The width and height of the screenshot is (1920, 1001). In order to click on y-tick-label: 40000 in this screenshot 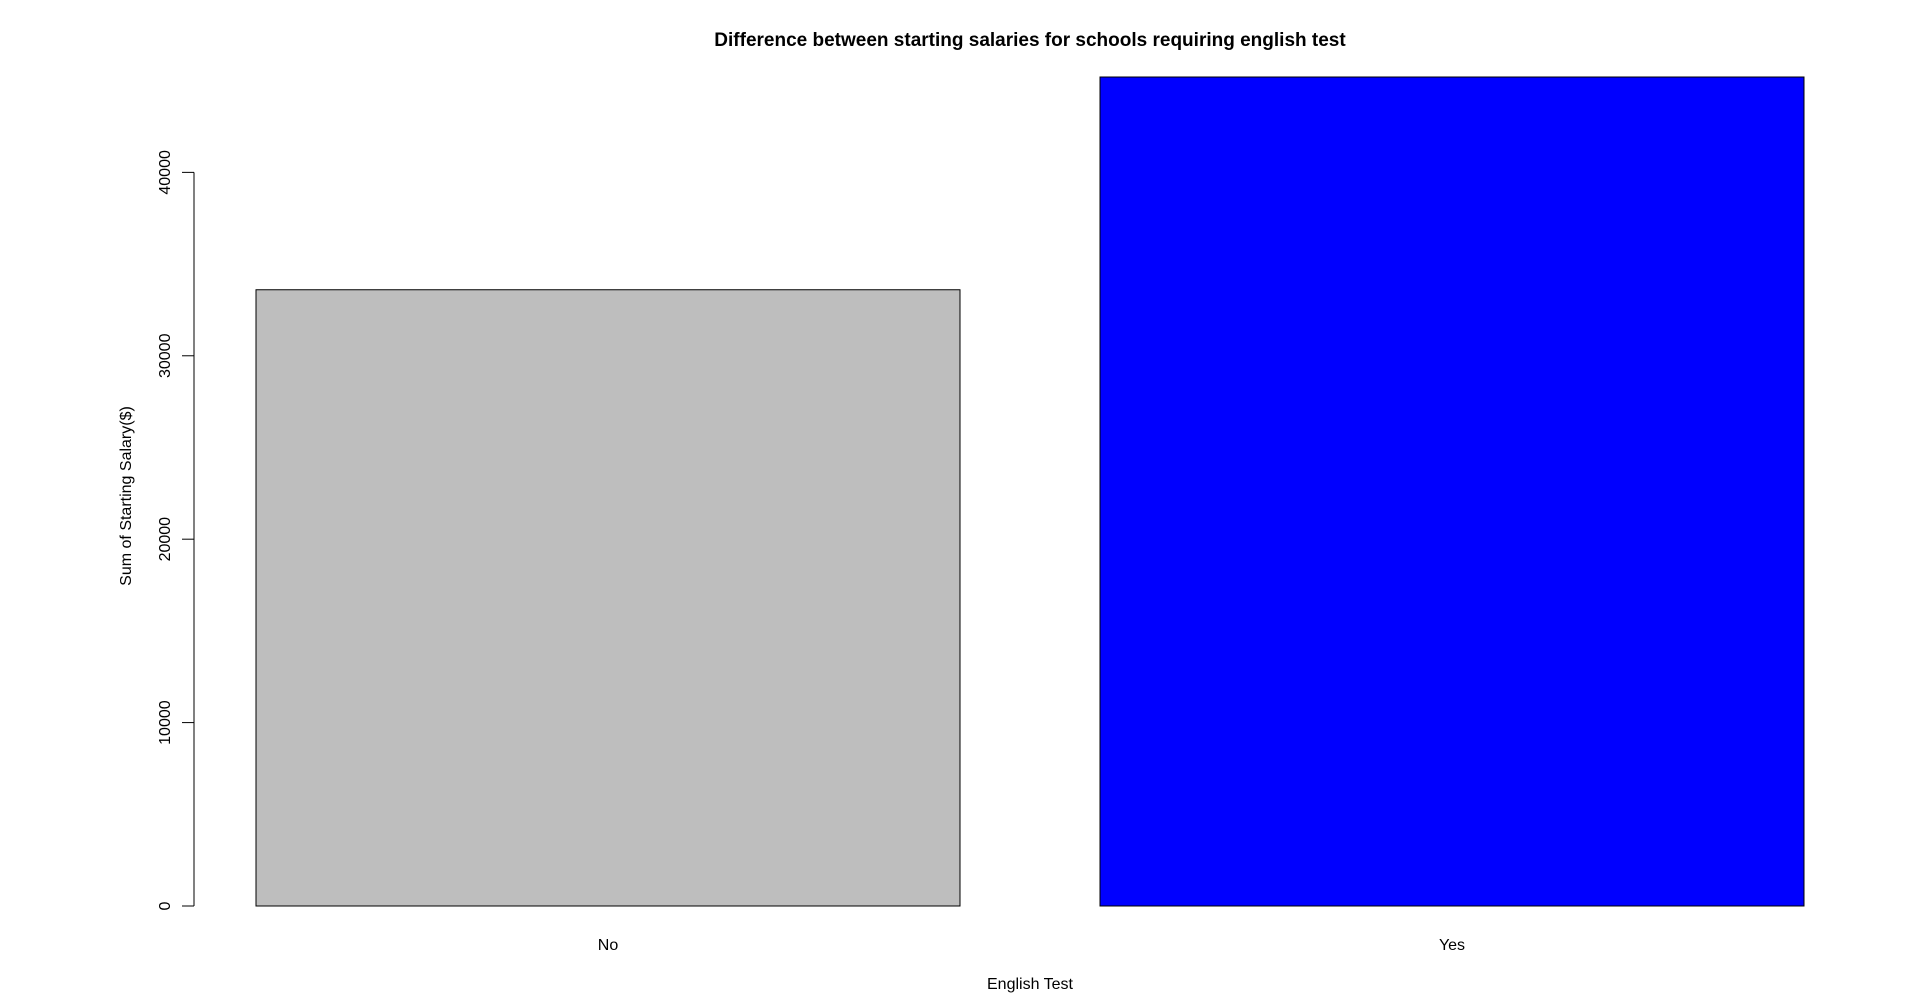, I will do `click(165, 172)`.